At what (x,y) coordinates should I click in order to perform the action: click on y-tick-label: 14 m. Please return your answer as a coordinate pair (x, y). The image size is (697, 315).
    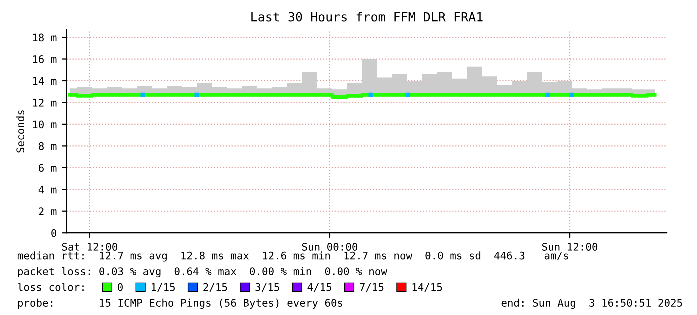
    Looking at the image, I should click on (45, 81).